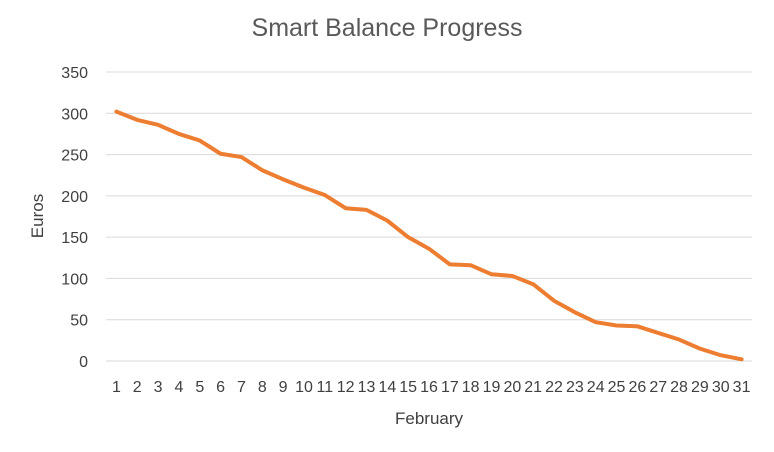 The image size is (774, 452). What do you see at coordinates (199, 387) in the screenshot?
I see `x-tick-label: 5` at bounding box center [199, 387].